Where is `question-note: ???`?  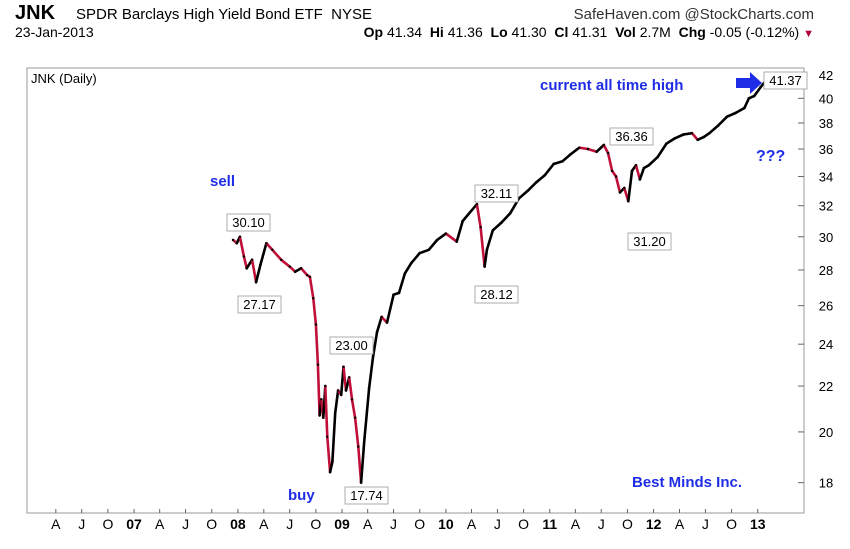
question-note: ??? is located at coordinates (770, 156).